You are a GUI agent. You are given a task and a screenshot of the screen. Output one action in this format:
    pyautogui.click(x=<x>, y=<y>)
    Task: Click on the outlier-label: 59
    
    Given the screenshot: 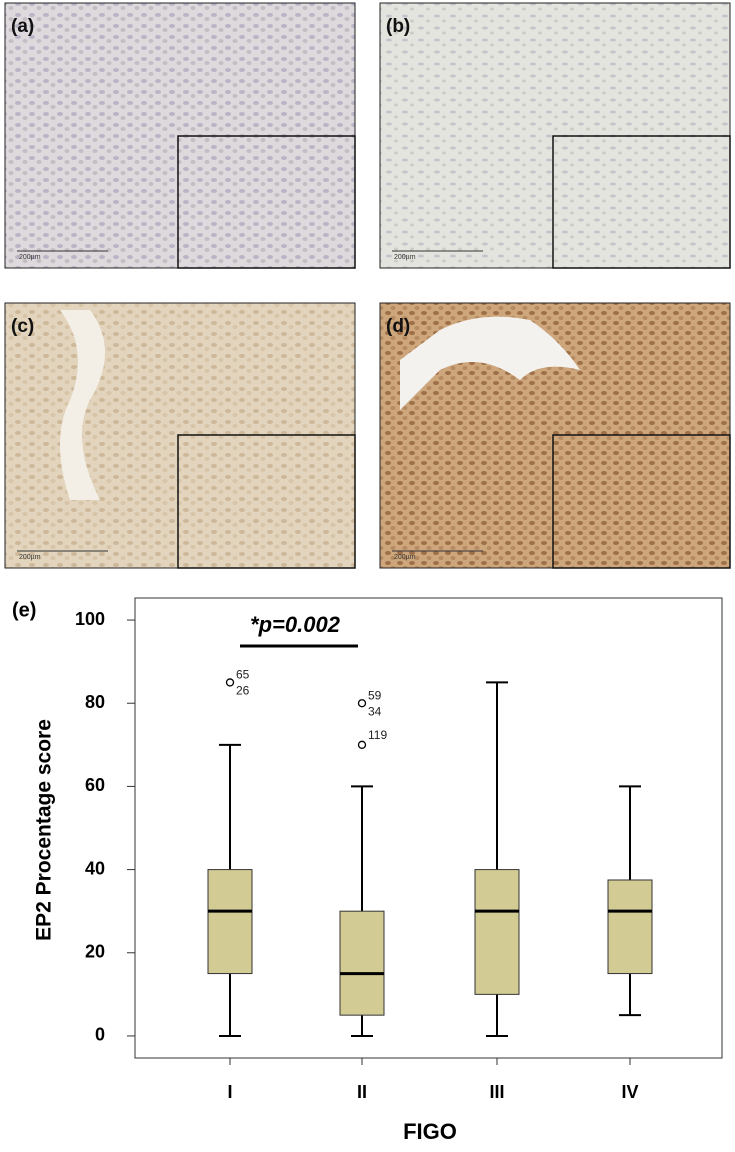 What is the action you would take?
    pyautogui.click(x=375, y=695)
    